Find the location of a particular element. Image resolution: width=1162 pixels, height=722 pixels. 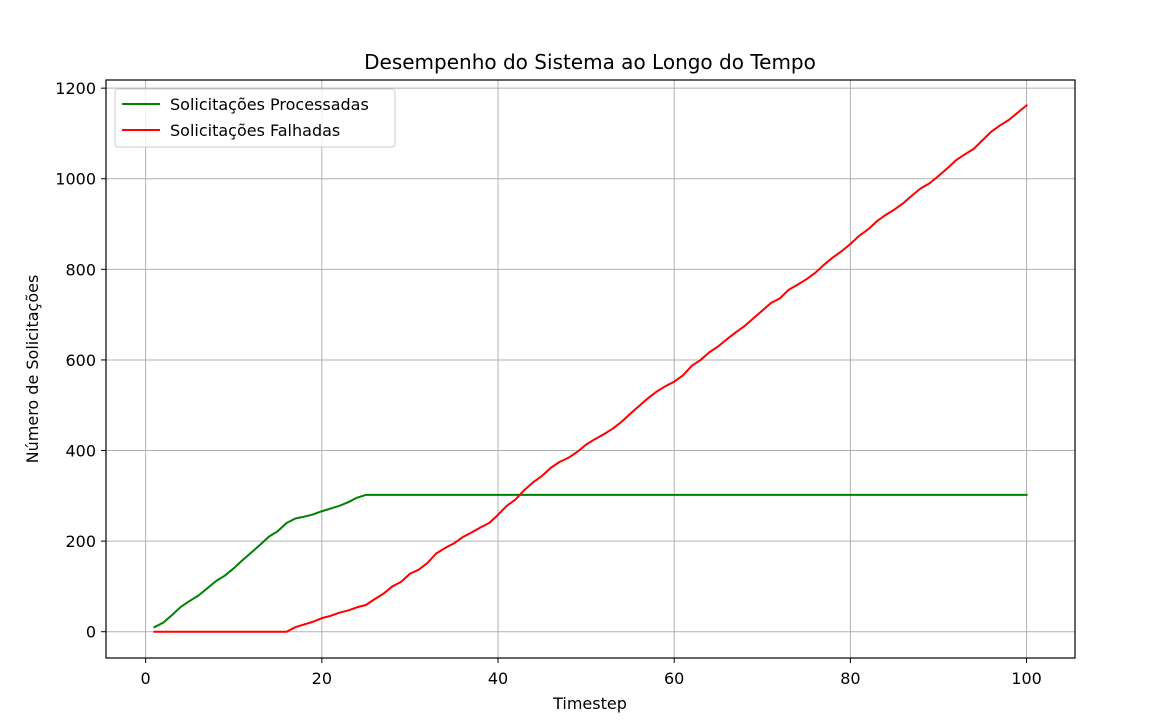

x-axis-label: Timestep is located at coordinates (589, 703).